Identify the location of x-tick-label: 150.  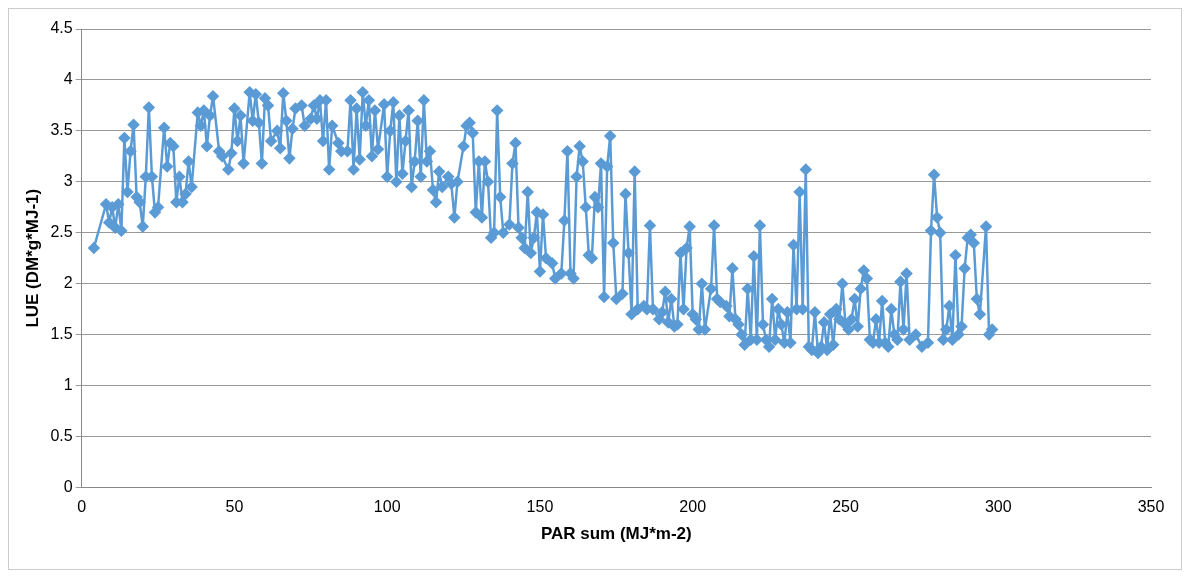
(540, 507).